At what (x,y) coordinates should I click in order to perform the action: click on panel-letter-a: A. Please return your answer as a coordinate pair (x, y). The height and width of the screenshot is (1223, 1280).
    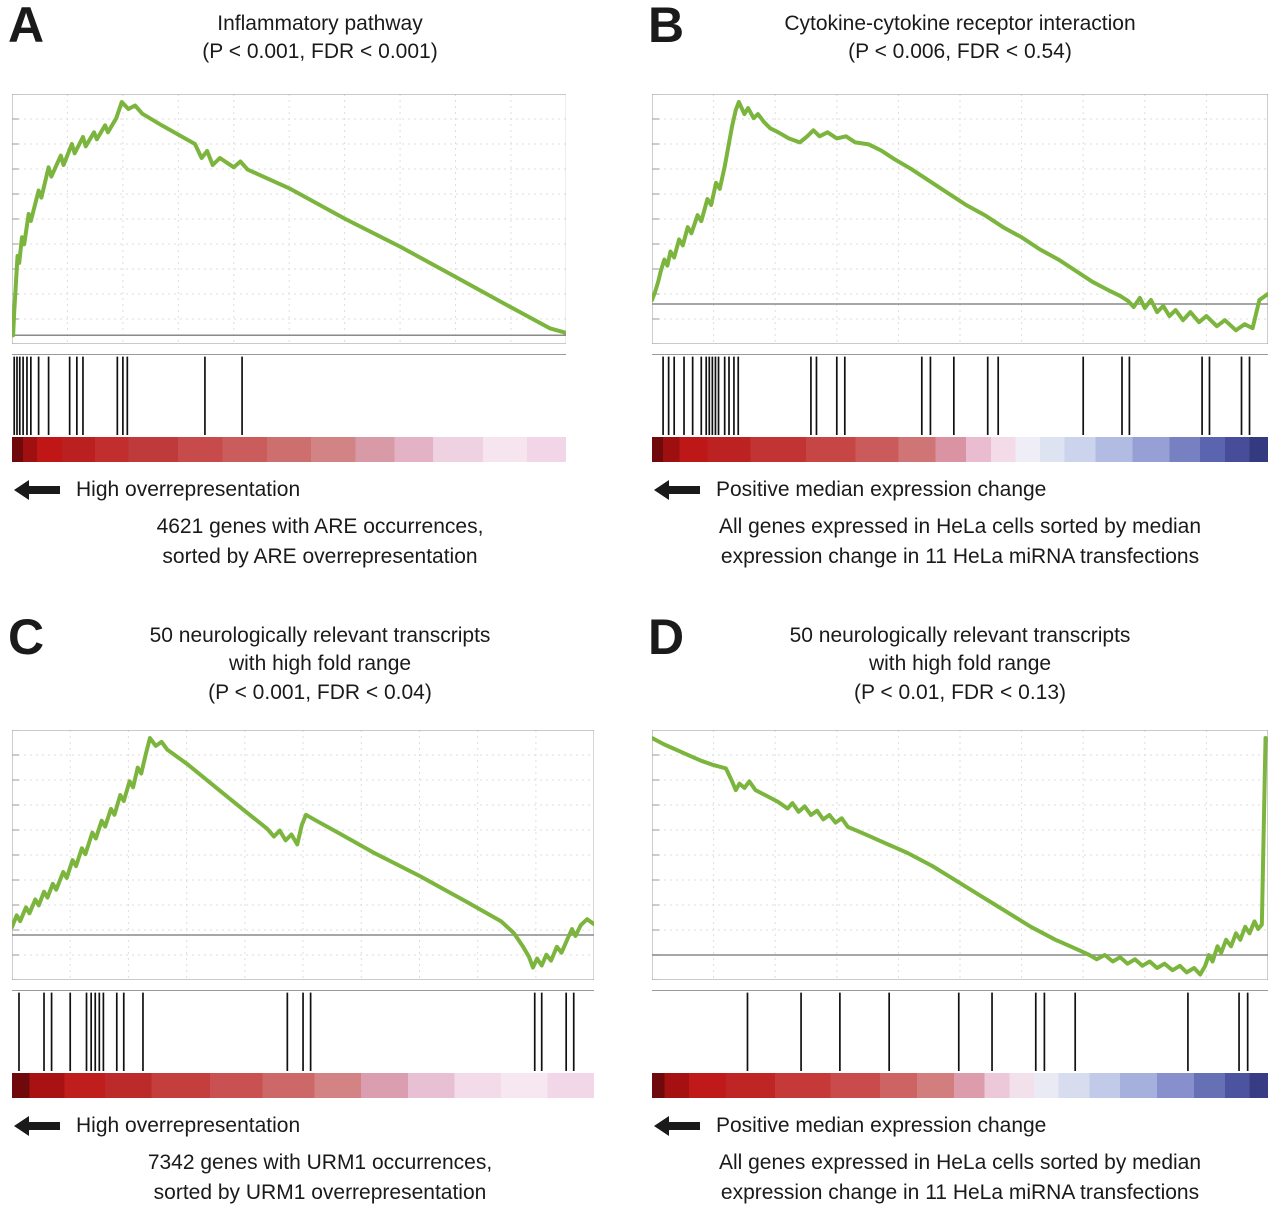
    Looking at the image, I should click on (26, 26).